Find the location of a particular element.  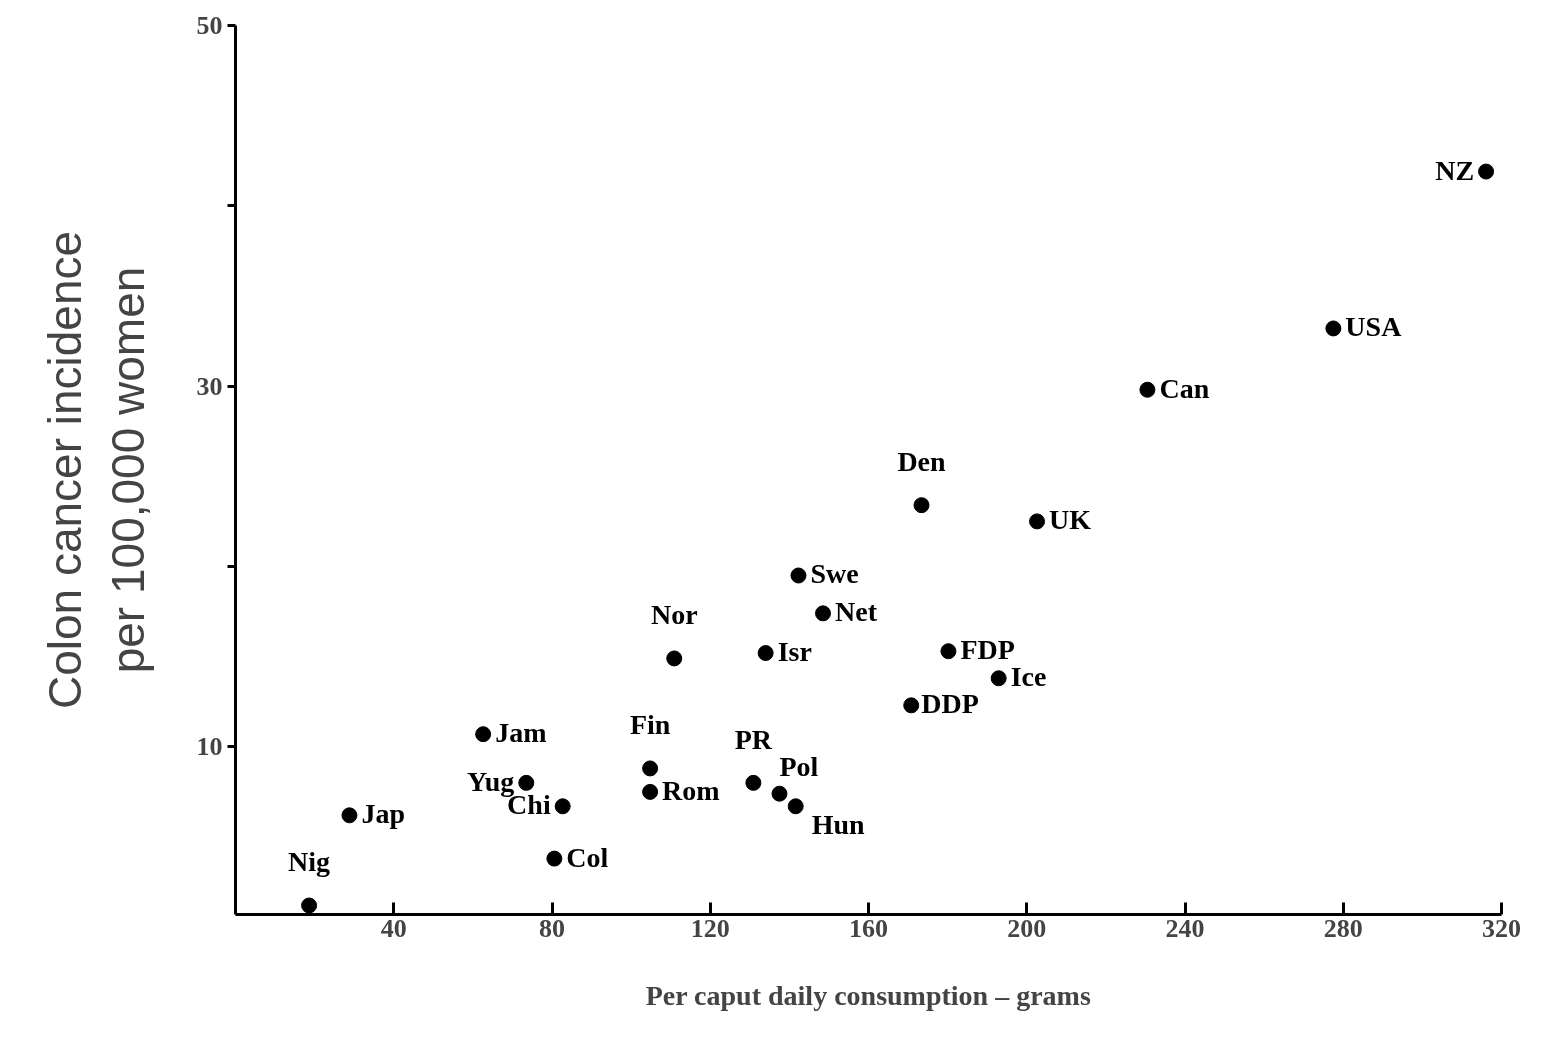

data-label: Jap is located at coordinates (383, 814).